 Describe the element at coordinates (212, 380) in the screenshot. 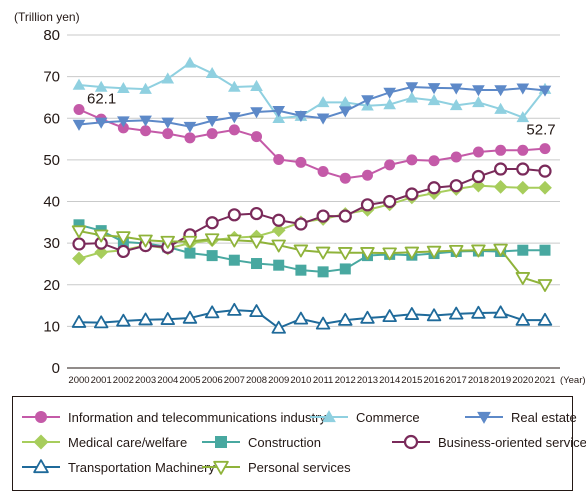

I see `x-tick-label: 2006` at that location.